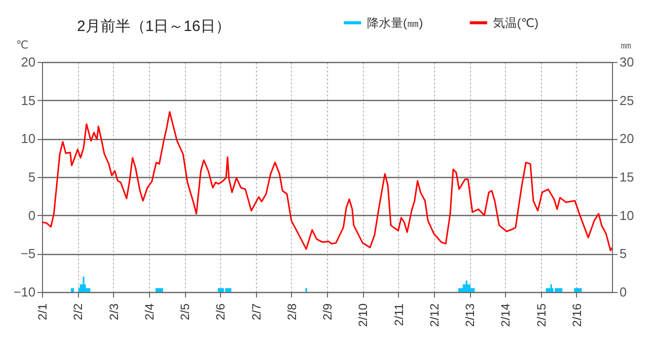  Describe the element at coordinates (627, 177) in the screenshot. I see `y2-tick-label: 15` at that location.